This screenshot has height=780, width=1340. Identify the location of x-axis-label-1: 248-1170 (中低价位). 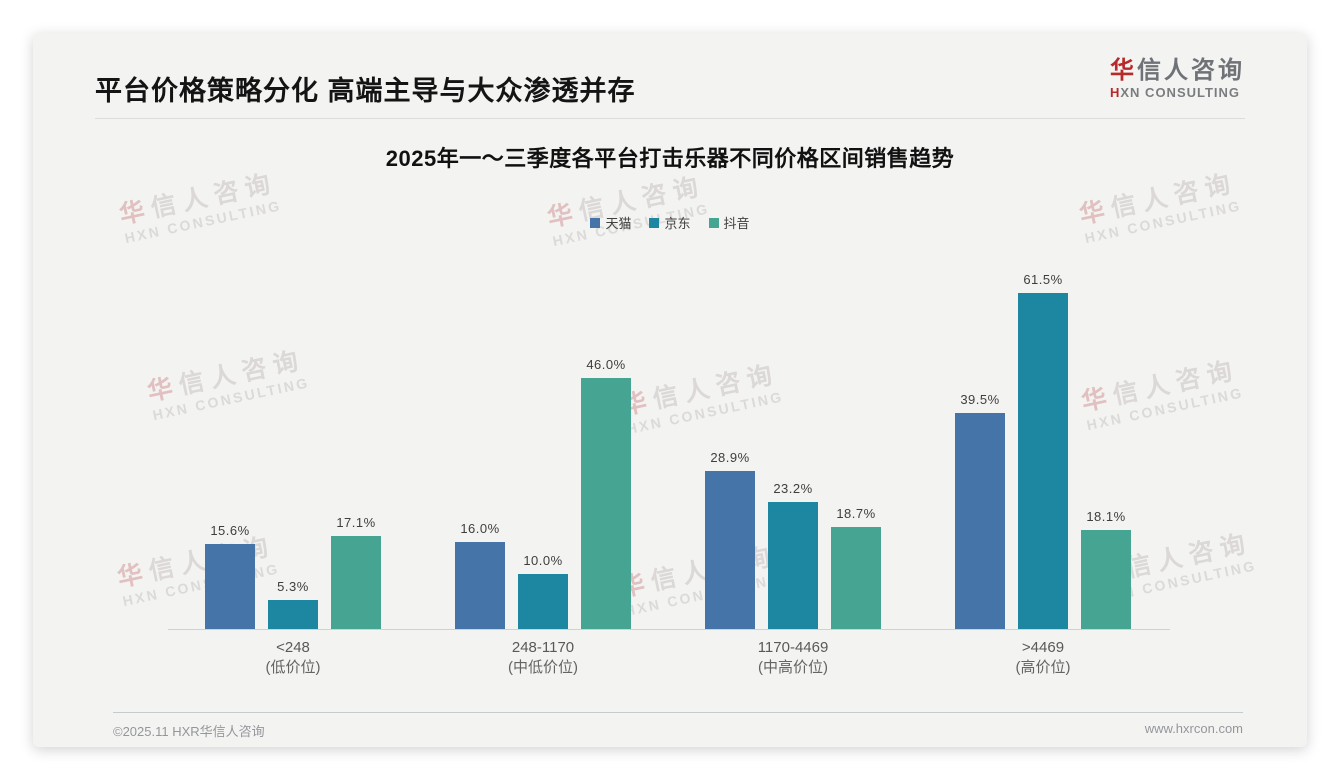
(543, 658).